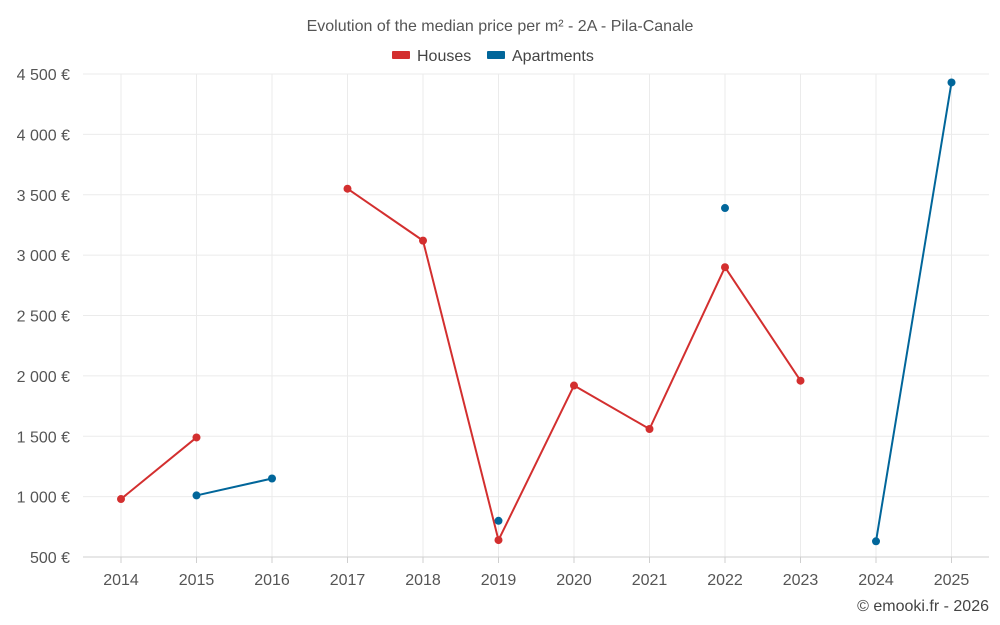 The image size is (1000, 625). Describe the element at coordinates (423, 580) in the screenshot. I see `x-tick-label: 2018` at that location.